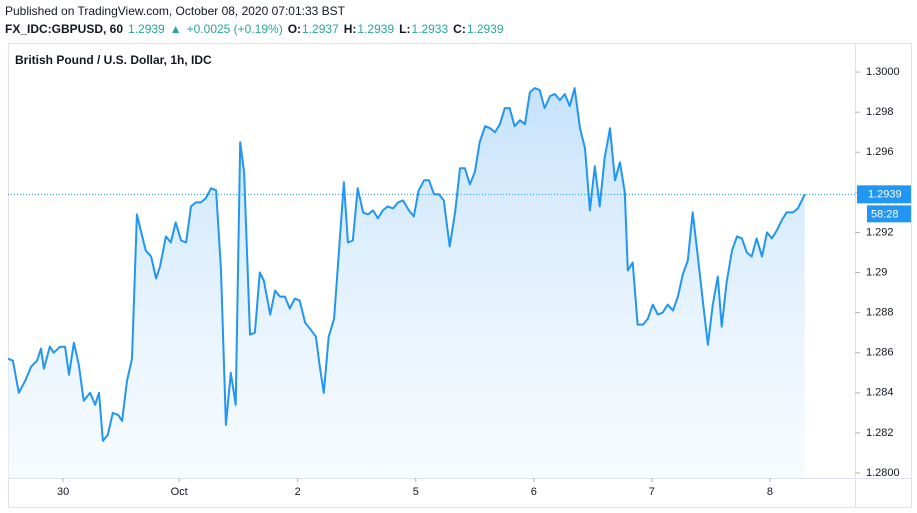 This screenshot has height=513, width=917. What do you see at coordinates (885, 214) in the screenshot?
I see `countdown-label: 58:28` at bounding box center [885, 214].